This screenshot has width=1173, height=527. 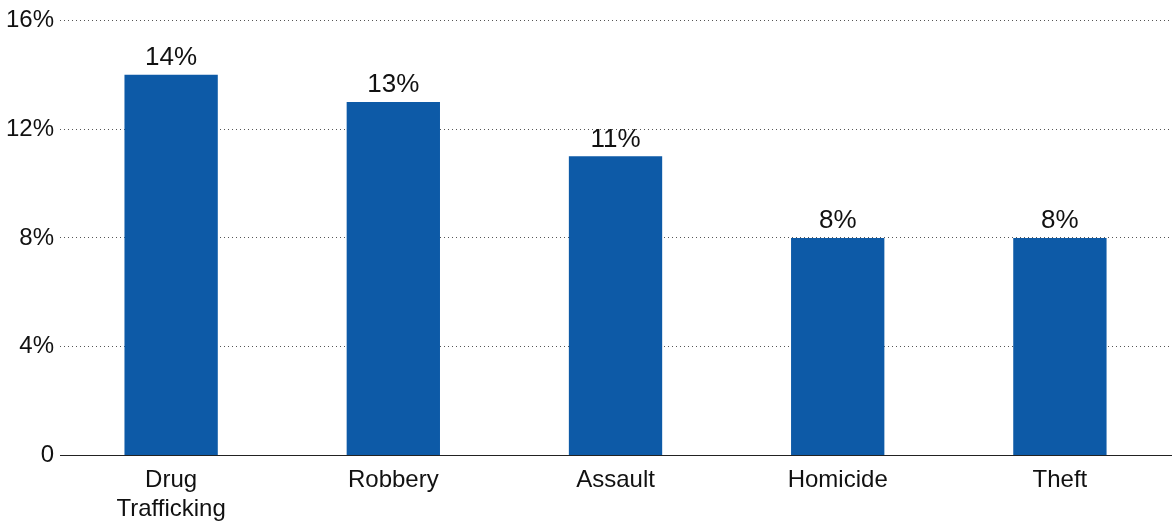 What do you see at coordinates (171, 493) in the screenshot?
I see `x-tick-label: Drug Trafficking` at bounding box center [171, 493].